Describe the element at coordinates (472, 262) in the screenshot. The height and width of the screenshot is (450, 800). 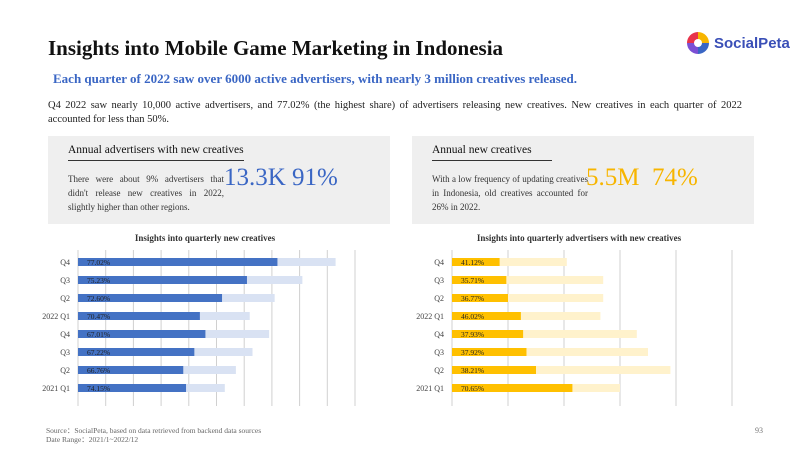
I see `data-label: 41.12%` at that location.